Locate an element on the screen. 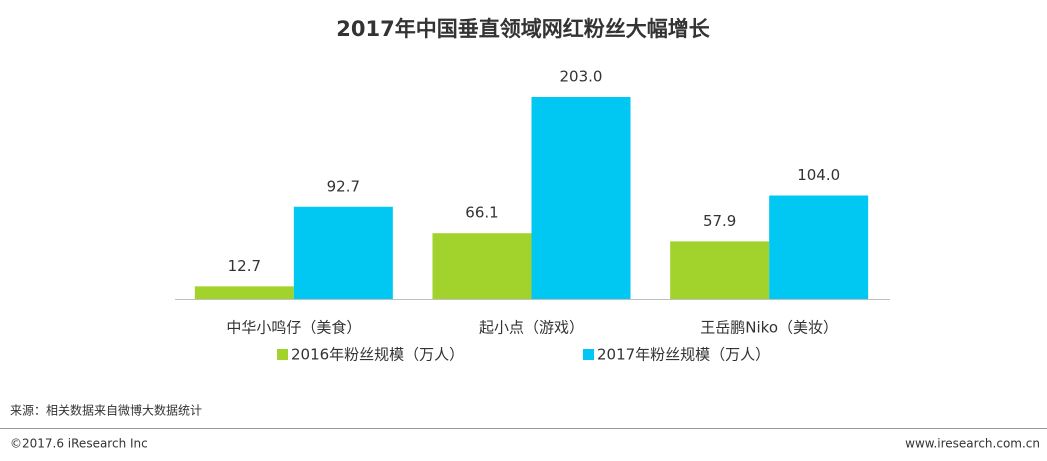 This screenshot has height=461, width=1047. value-label: 12.7 is located at coordinates (244, 266).